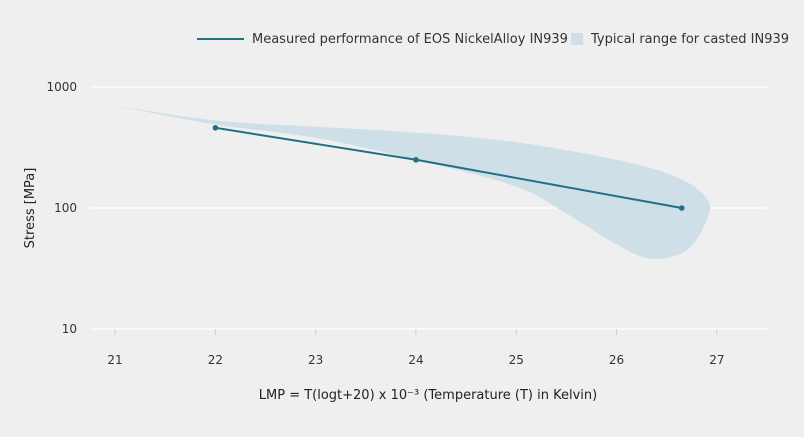 The height and width of the screenshot is (437, 804). Describe the element at coordinates (616, 360) in the screenshot. I see `x-tick-label: 26` at that location.